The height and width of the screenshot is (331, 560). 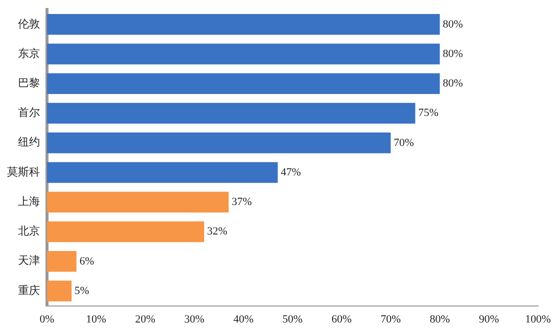 What do you see at coordinates (428, 113) in the screenshot?
I see `data-label: 75%` at bounding box center [428, 113].